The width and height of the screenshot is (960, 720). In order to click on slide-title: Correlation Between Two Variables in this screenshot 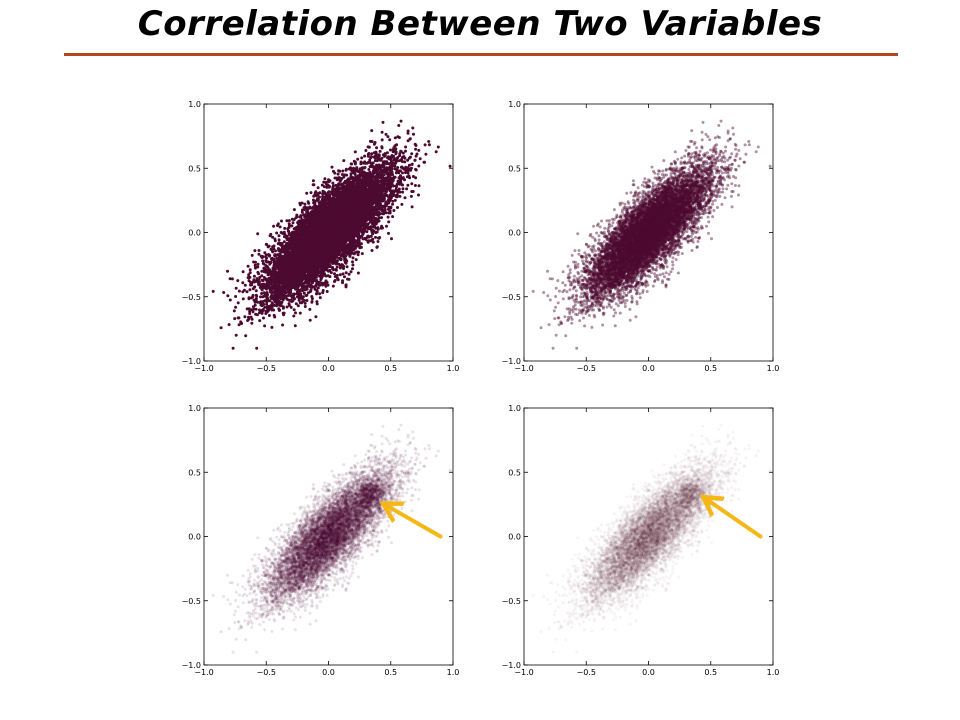, I will do `click(480, 24)`.